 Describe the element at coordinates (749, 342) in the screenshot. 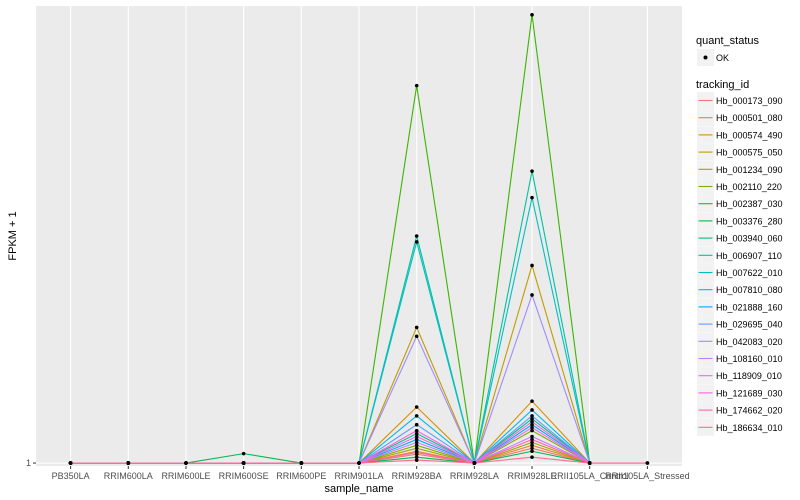

I see `legend-label: Hb_042083_020` at that location.